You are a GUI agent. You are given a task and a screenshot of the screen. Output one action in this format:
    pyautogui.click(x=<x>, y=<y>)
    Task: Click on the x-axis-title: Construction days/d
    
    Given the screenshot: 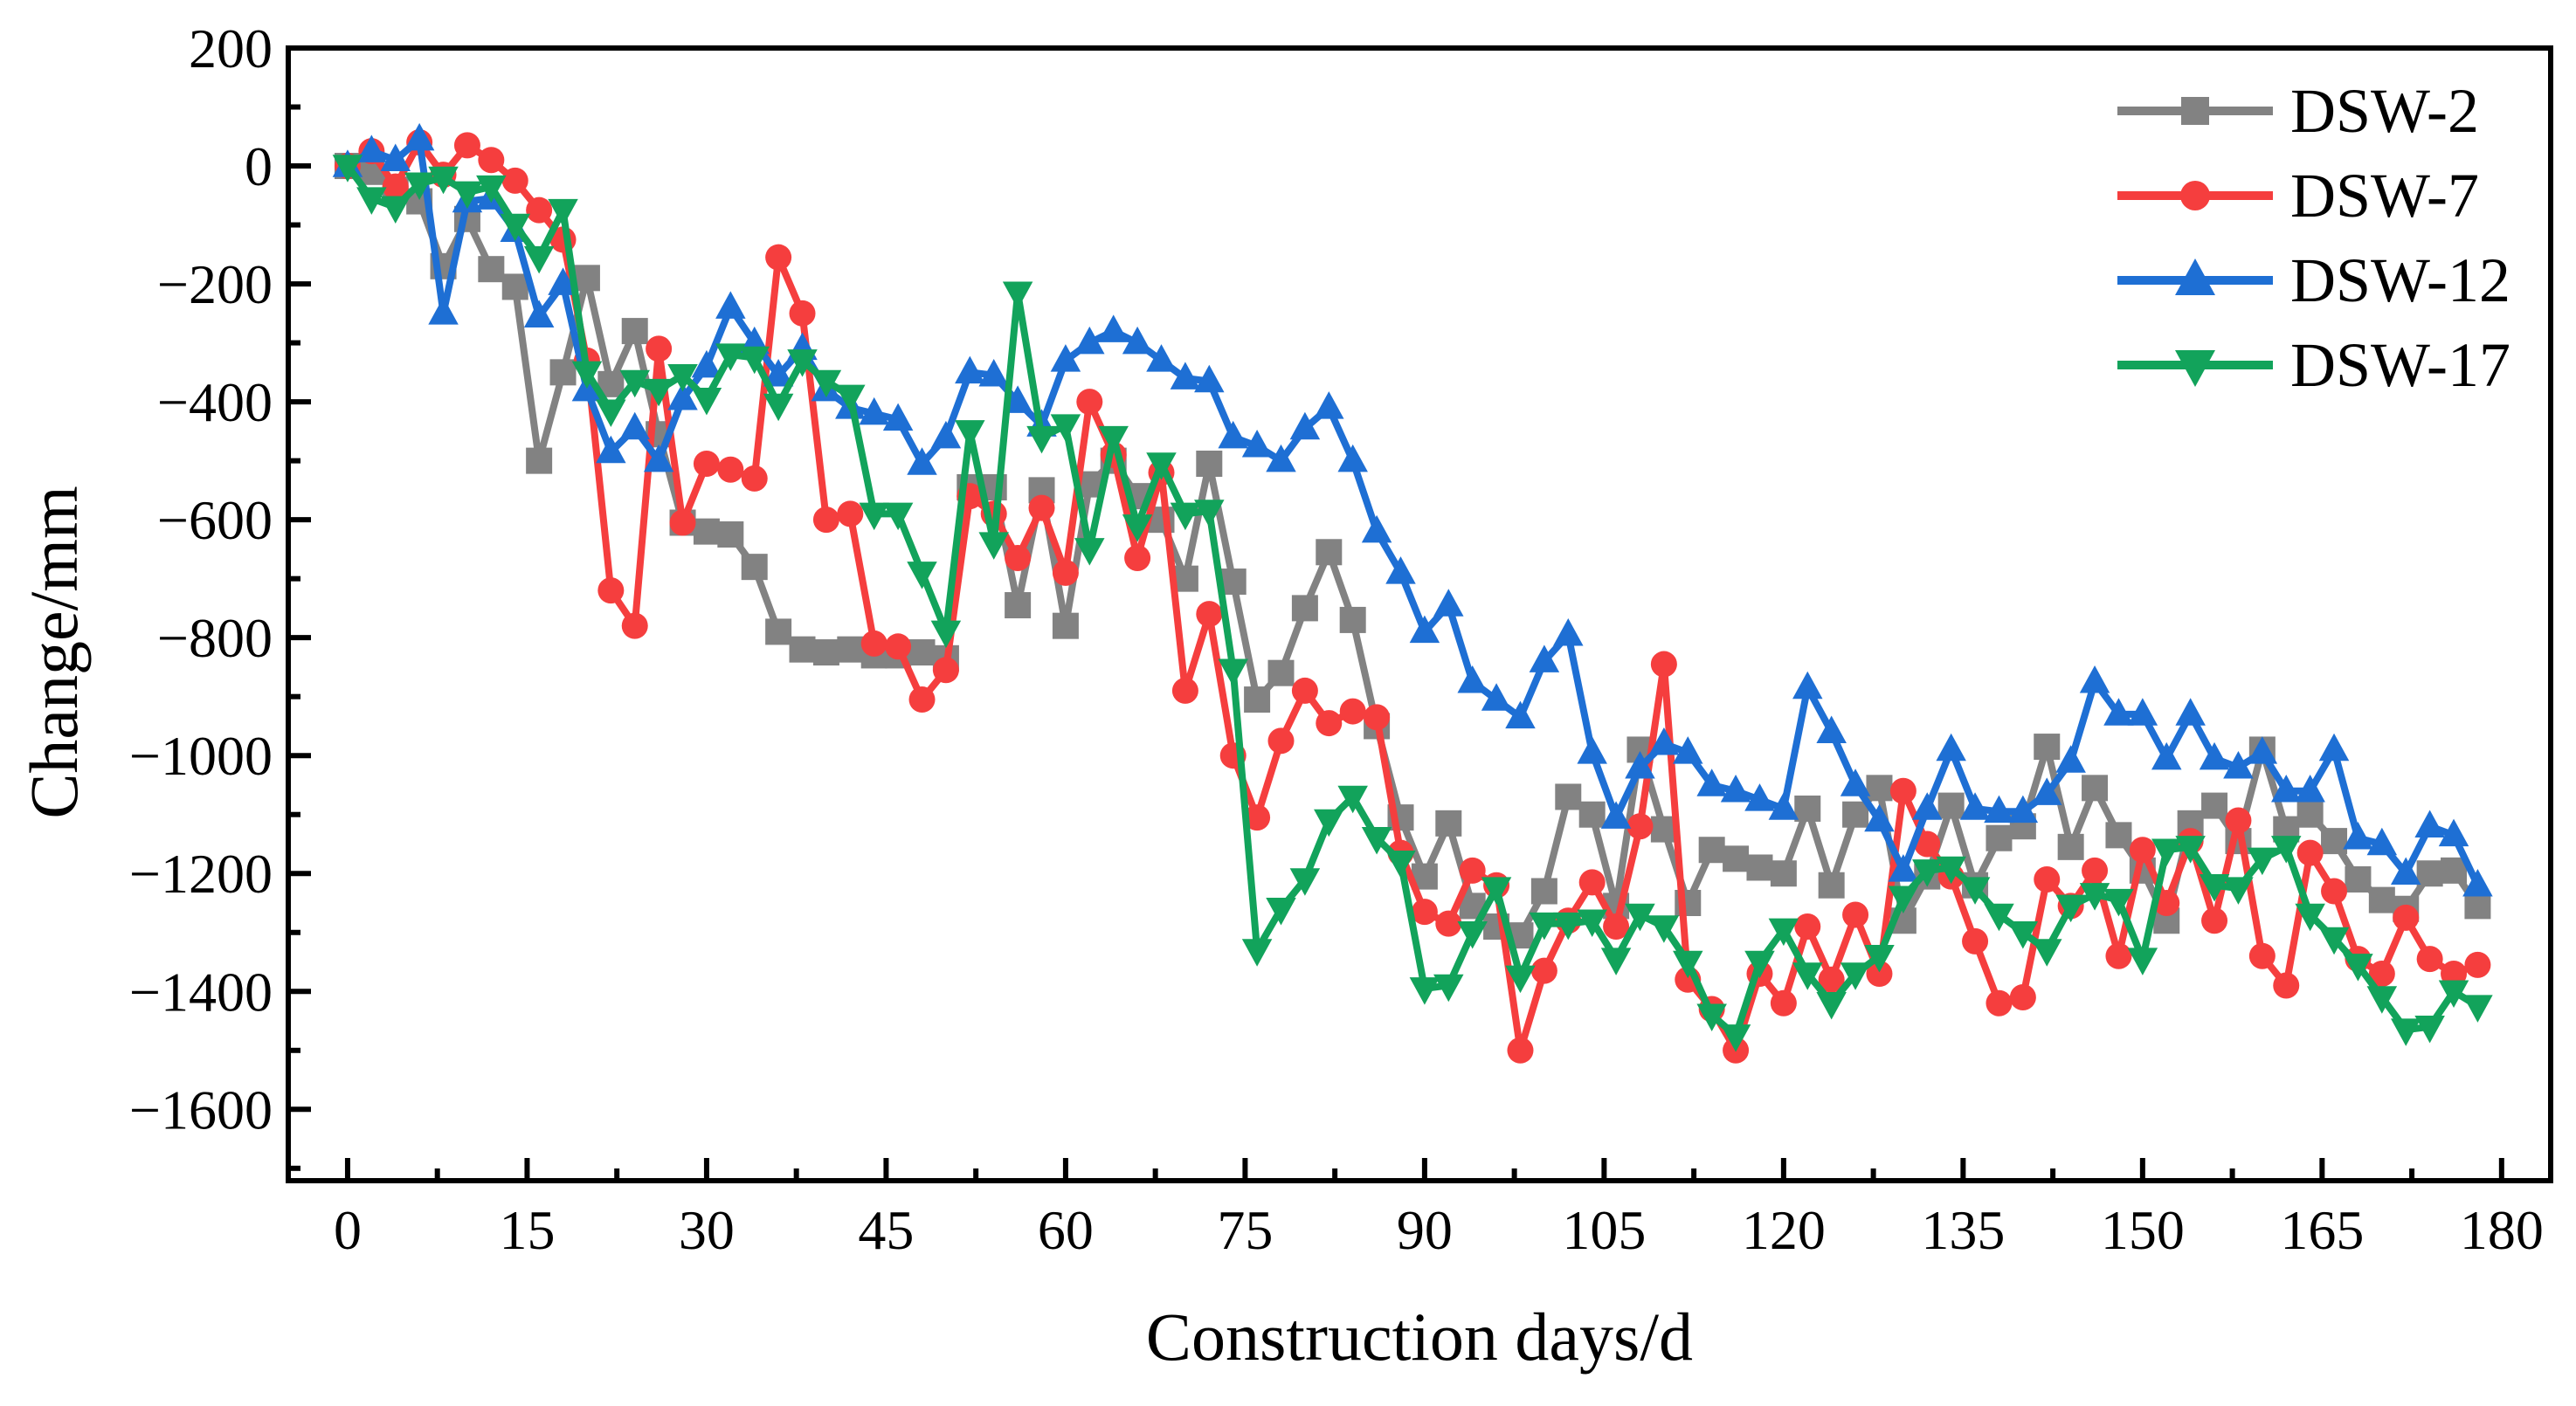 What is the action you would take?
    pyautogui.click(x=1419, y=1337)
    